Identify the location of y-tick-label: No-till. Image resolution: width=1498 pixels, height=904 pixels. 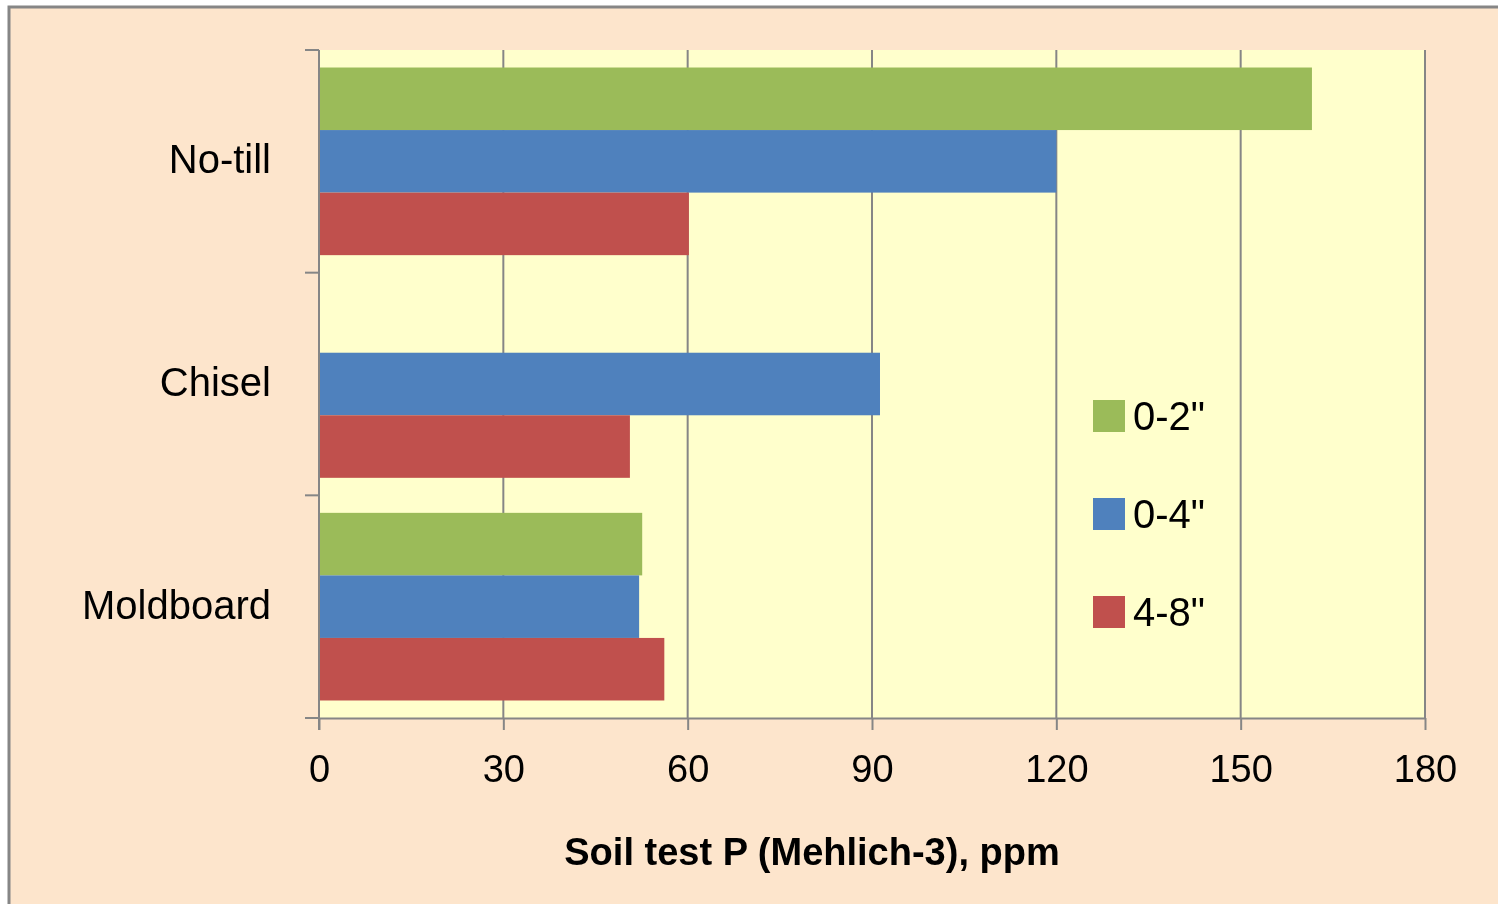
(219, 159).